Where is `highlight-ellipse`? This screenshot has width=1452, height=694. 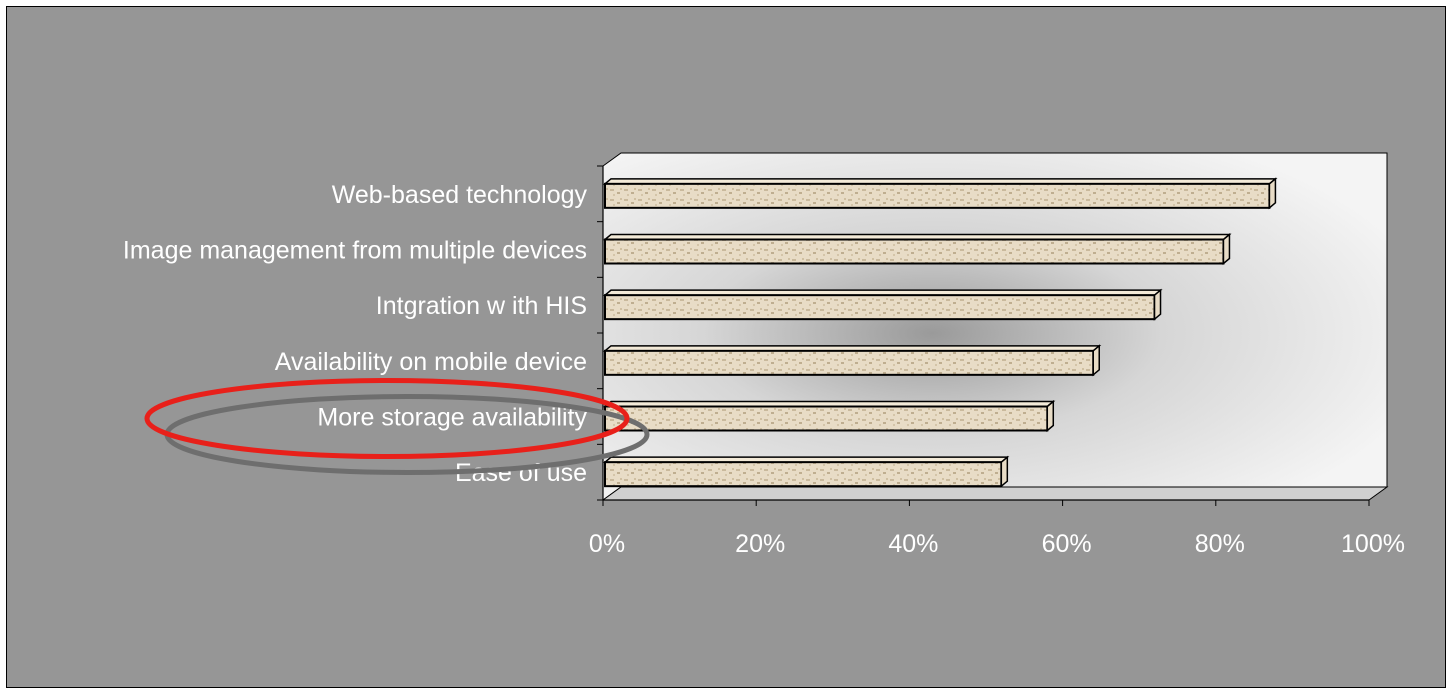
highlight-ellipse is located at coordinates (387, 418).